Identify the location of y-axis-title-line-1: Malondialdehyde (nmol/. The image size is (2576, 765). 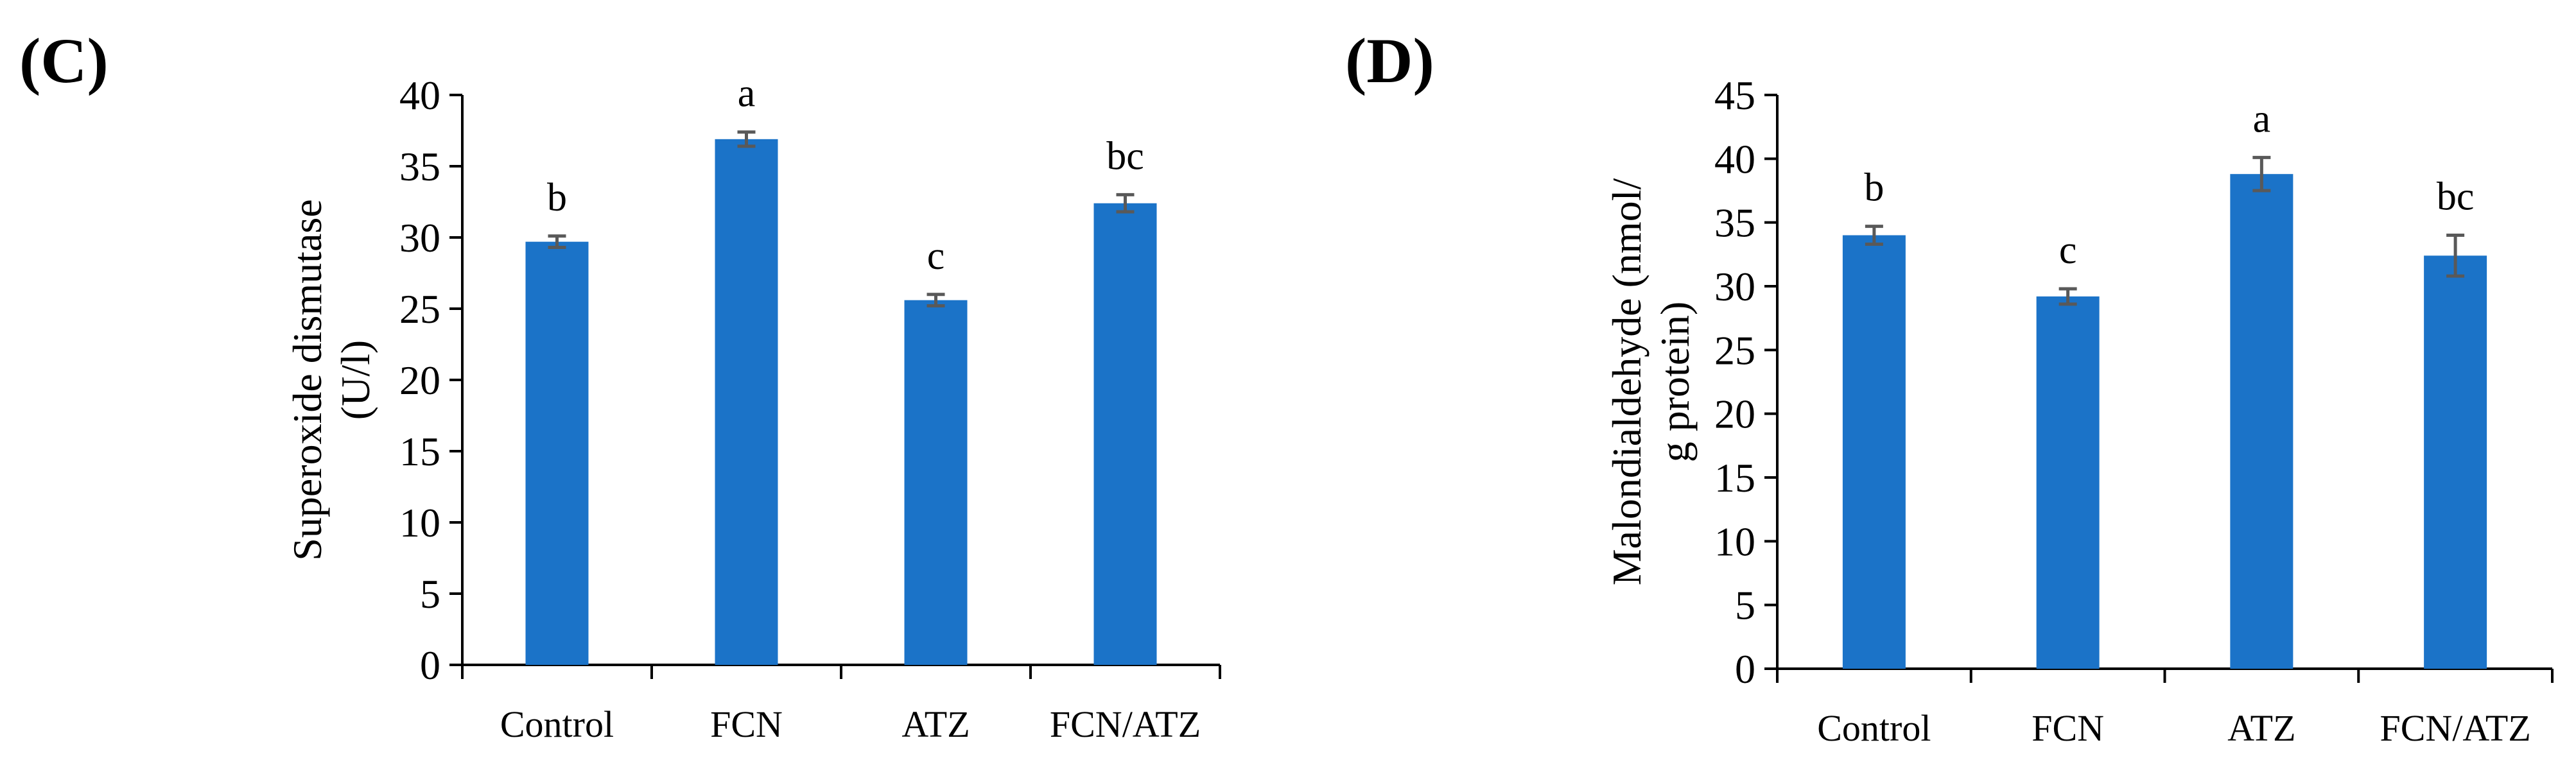
(1626, 382).